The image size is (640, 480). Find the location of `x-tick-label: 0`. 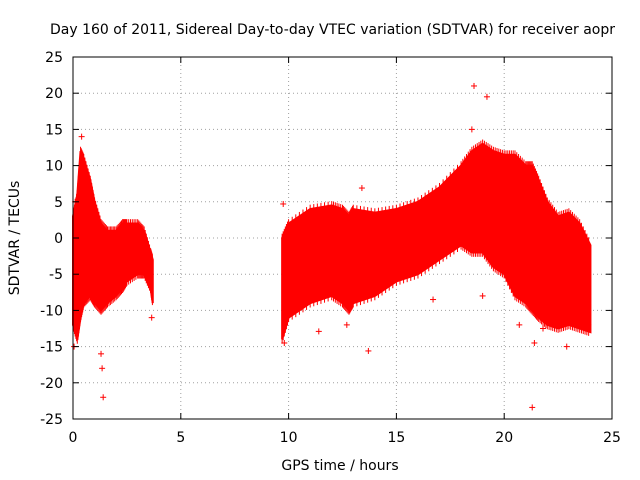

x-tick-label: 0 is located at coordinates (73, 438).